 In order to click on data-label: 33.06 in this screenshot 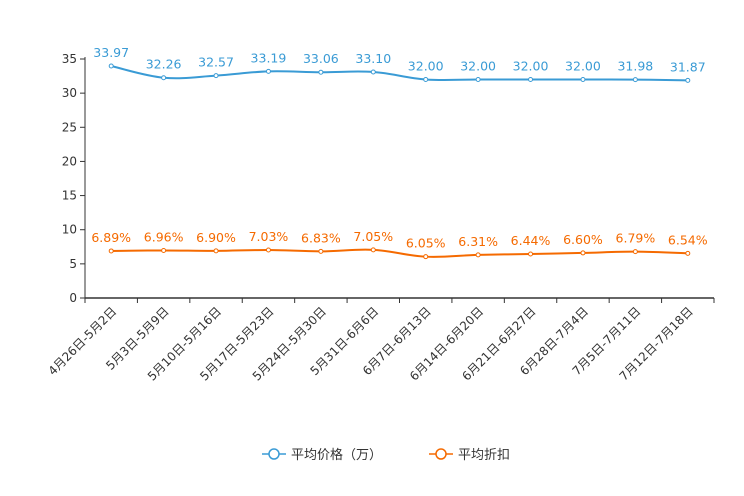, I will do `click(321, 58)`.